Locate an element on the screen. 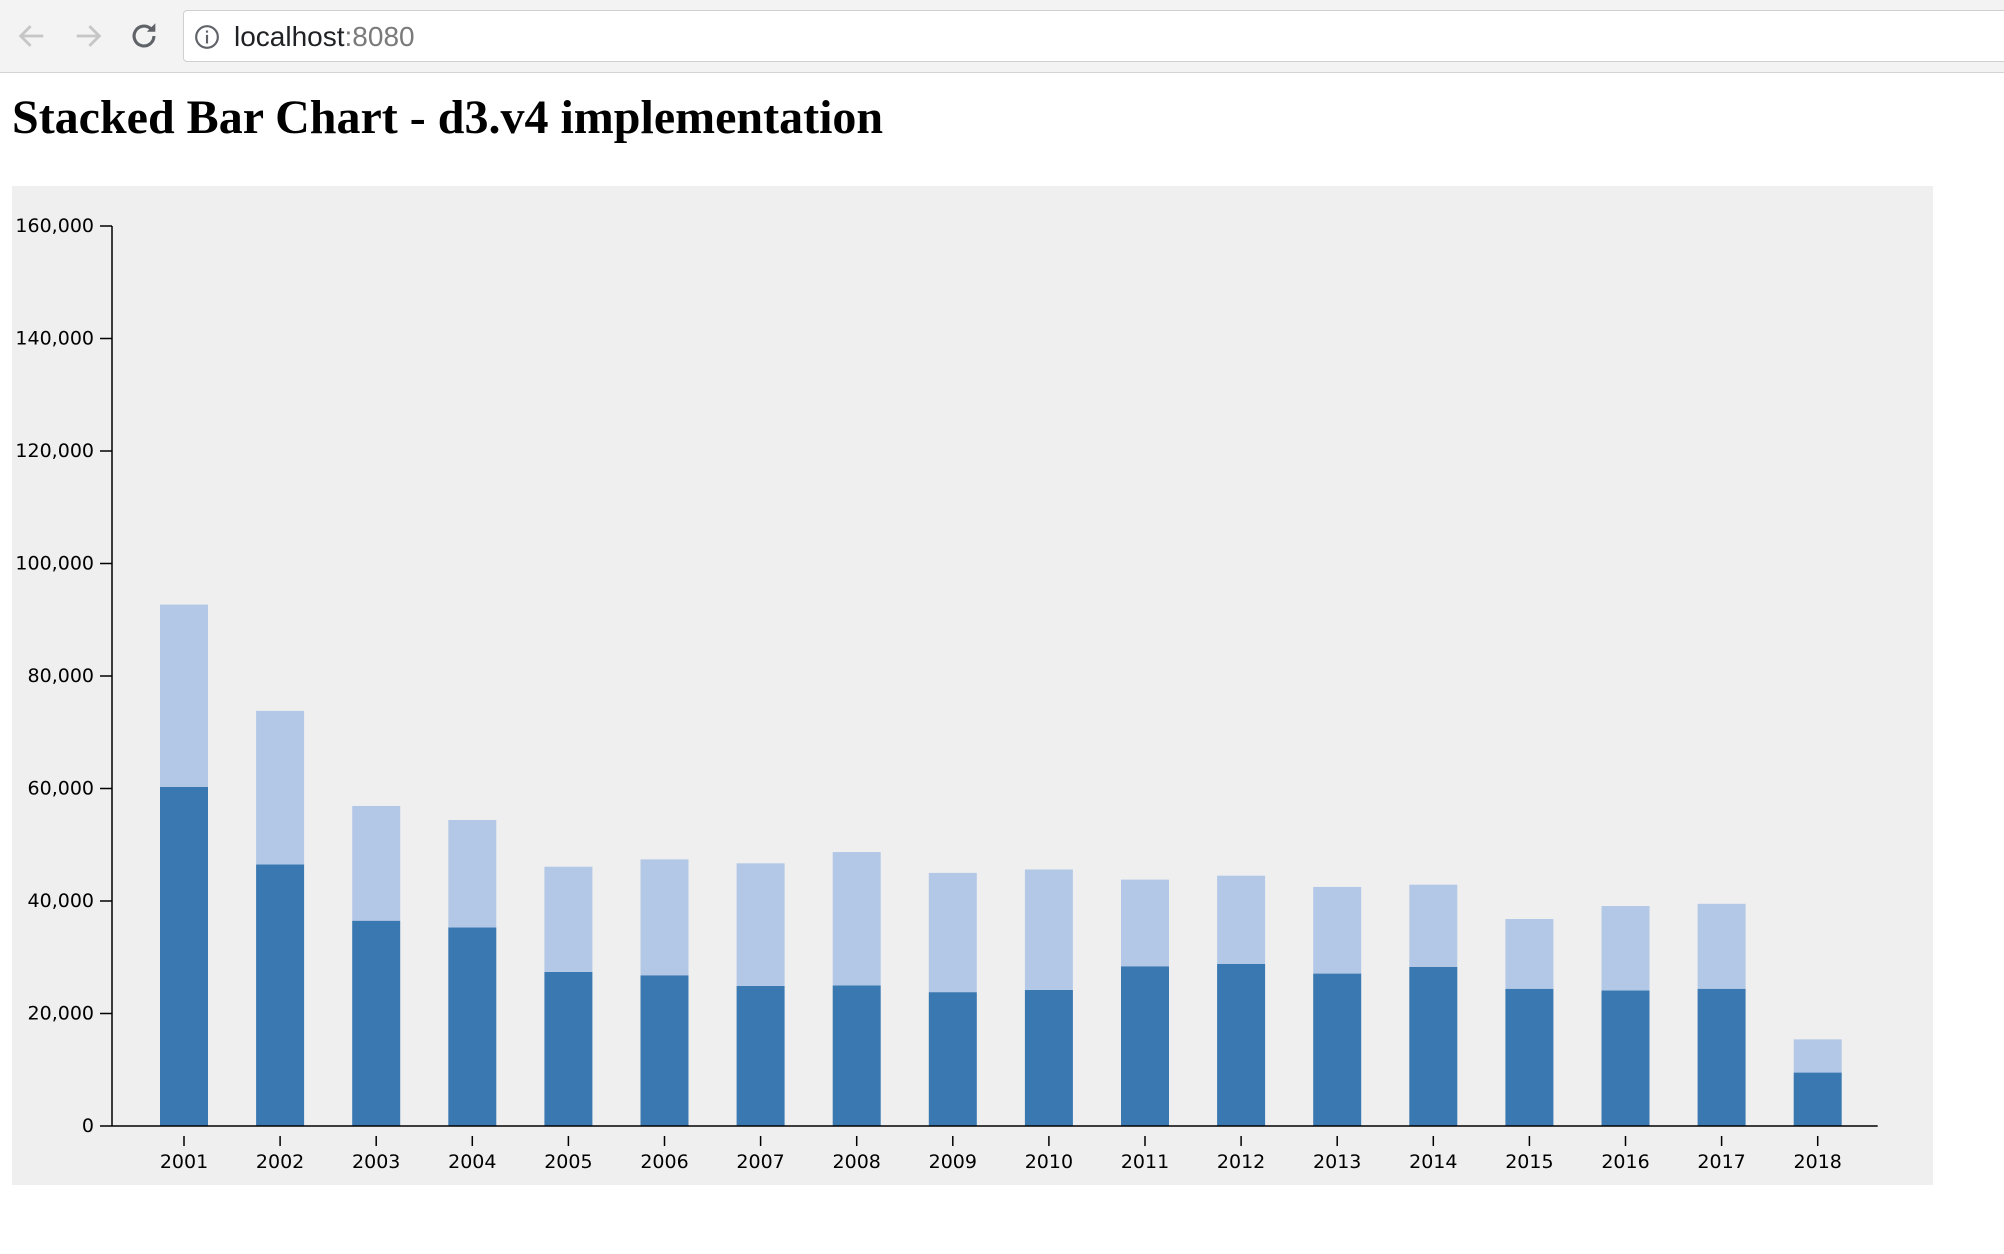 The image size is (2004, 1254). x-tick-label-2003: 2003 is located at coordinates (376, 1162).